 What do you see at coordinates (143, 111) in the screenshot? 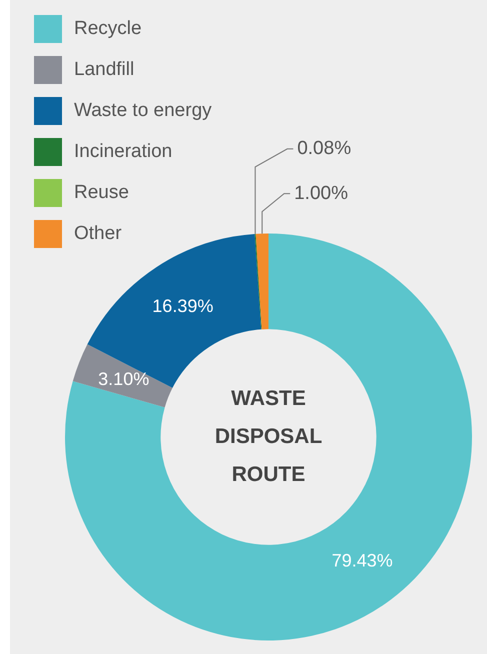
I see `legend-label: Waste to energy` at bounding box center [143, 111].